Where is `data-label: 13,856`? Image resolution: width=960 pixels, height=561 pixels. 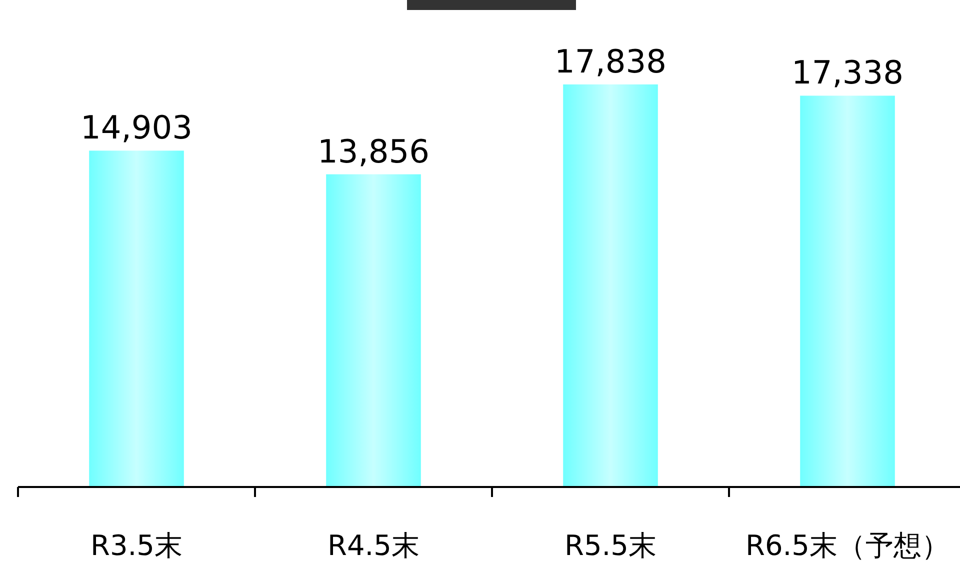
data-label: 13,856 is located at coordinates (374, 151).